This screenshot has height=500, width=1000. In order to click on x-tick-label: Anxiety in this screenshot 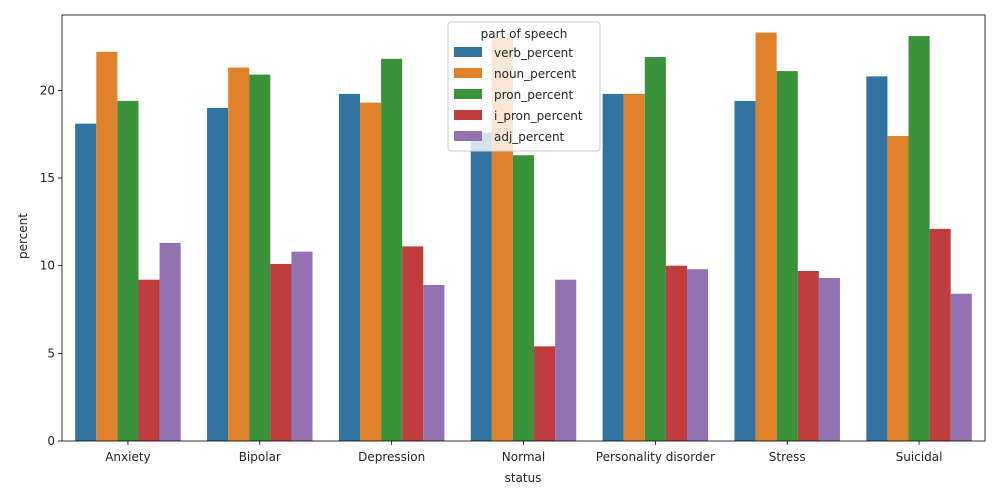, I will do `click(127, 457)`.